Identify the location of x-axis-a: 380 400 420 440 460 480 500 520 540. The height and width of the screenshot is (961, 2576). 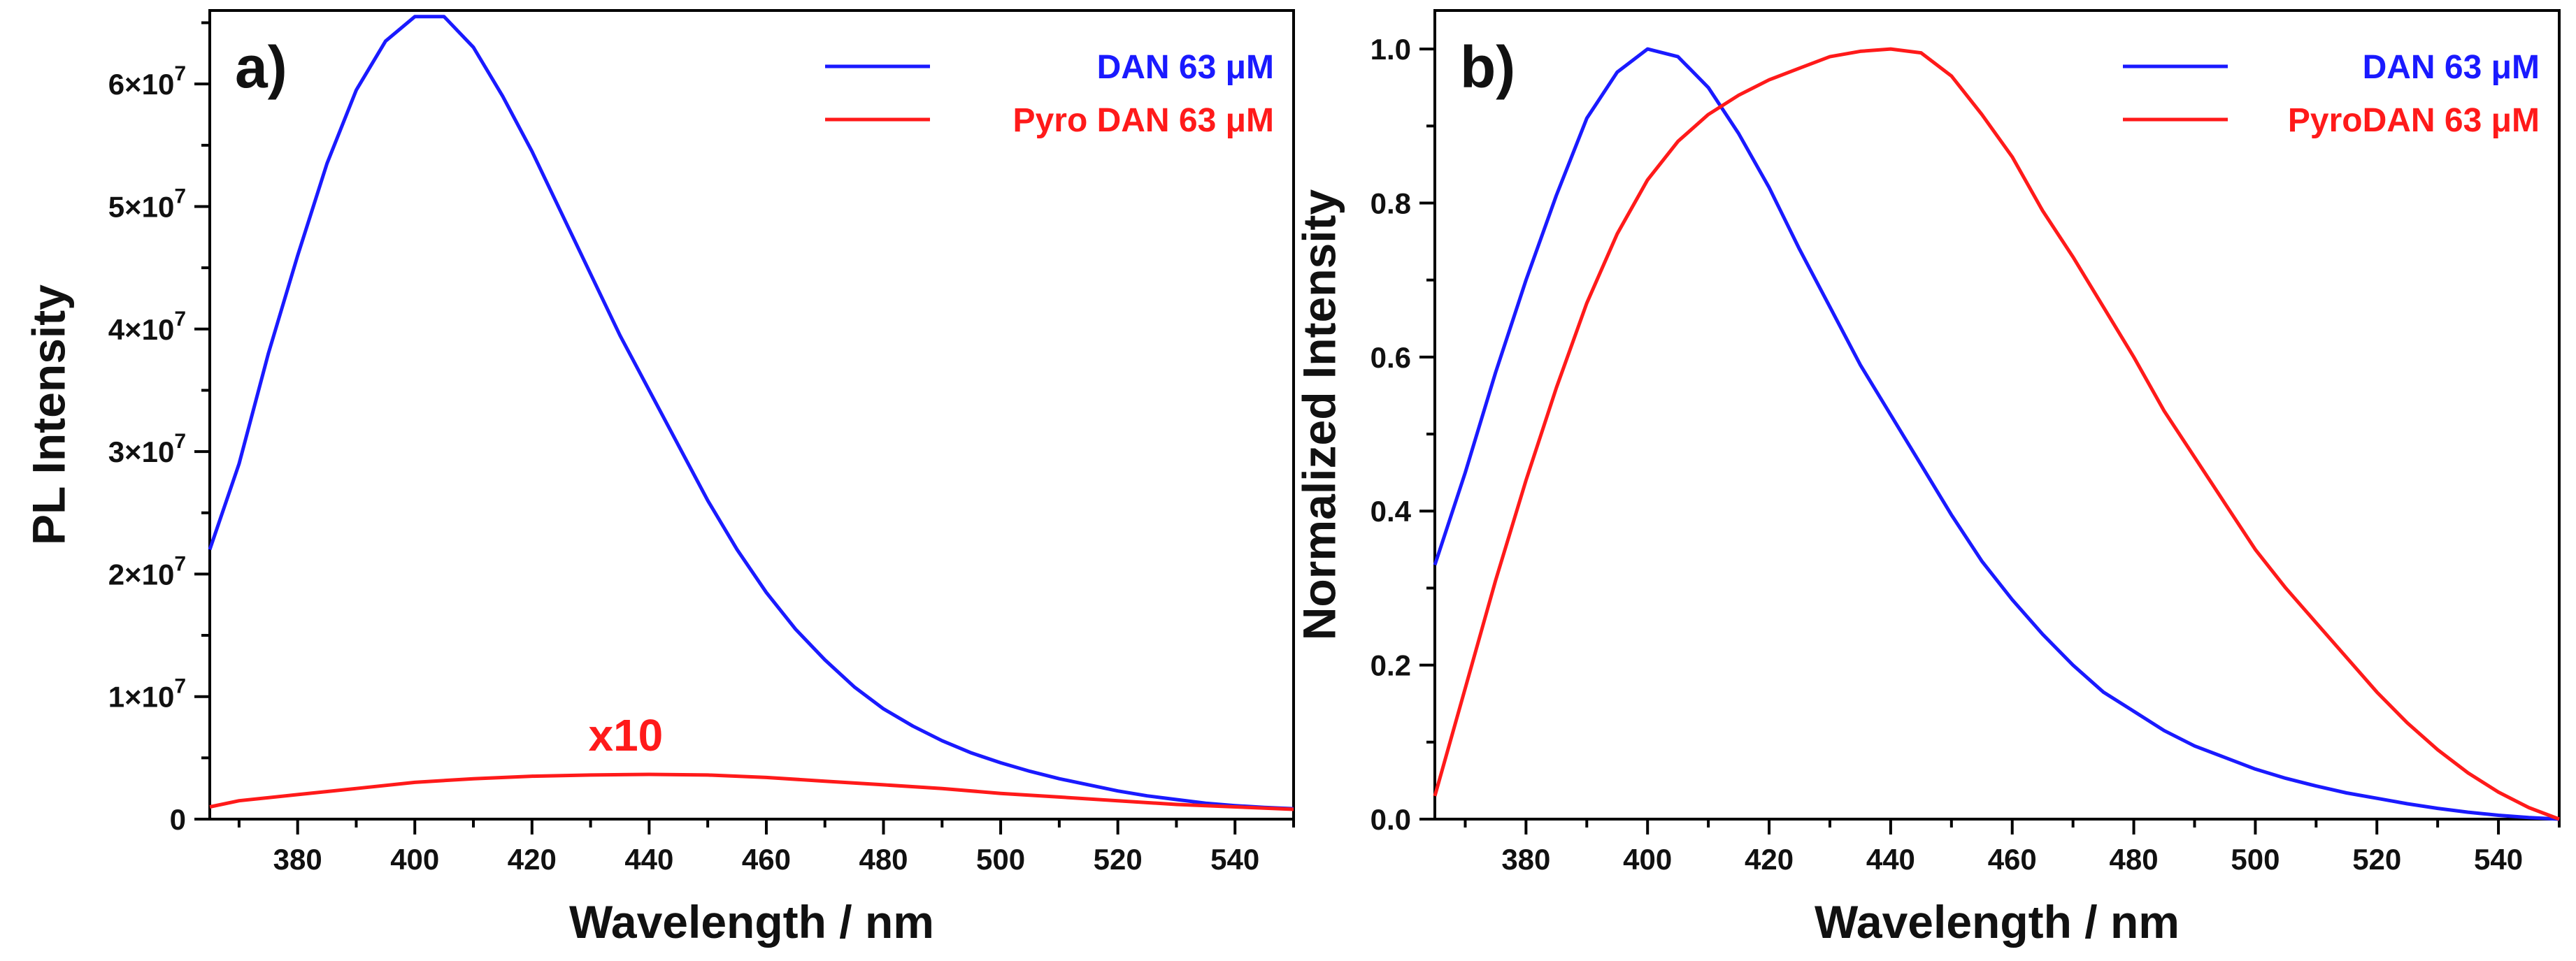
(766, 848).